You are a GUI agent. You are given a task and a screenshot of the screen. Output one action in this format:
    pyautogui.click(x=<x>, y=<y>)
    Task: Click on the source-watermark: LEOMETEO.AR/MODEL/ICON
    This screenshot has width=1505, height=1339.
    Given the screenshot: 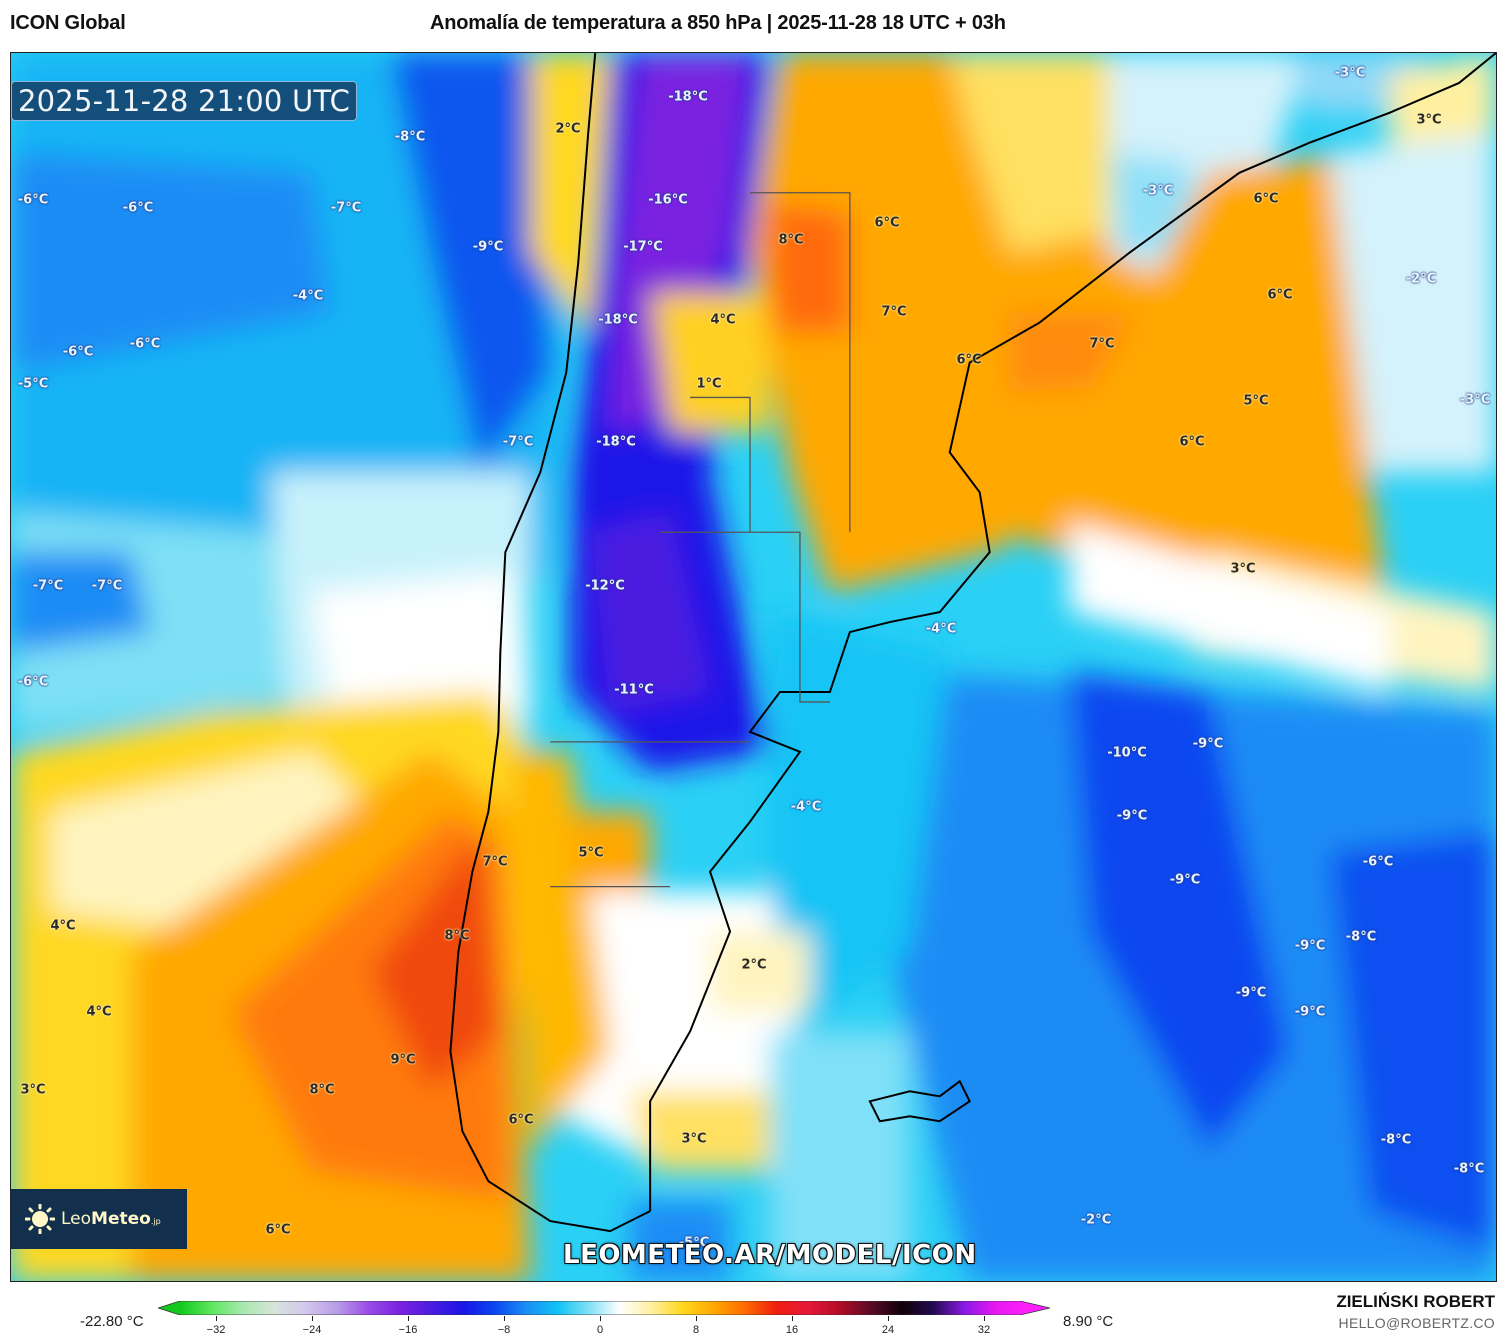 What is the action you would take?
    pyautogui.click(x=770, y=1255)
    